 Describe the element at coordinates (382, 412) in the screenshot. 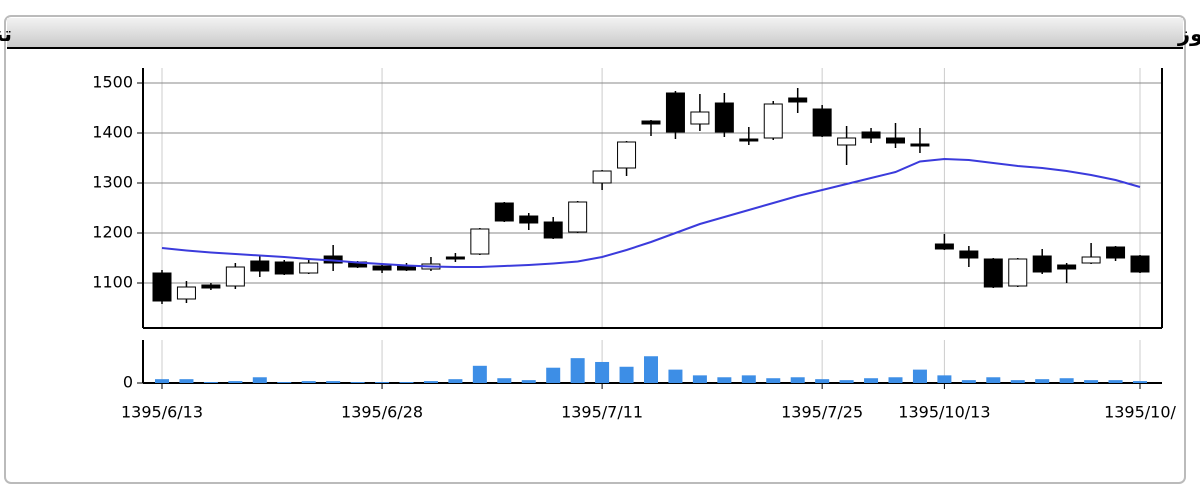

I see `x-tick-label: 1395/6/28` at that location.